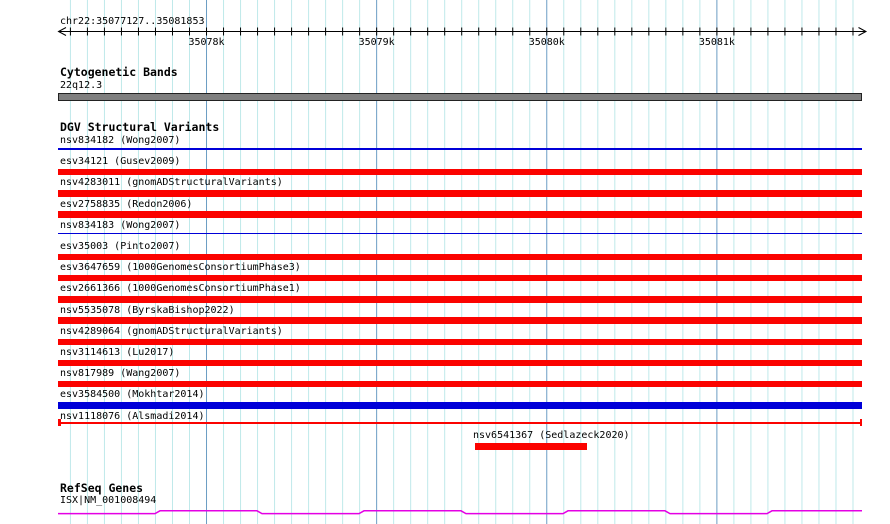  I want to click on variant-label: esv3647659 (1000GenomesConsortiumPhase3), so click(180, 268).